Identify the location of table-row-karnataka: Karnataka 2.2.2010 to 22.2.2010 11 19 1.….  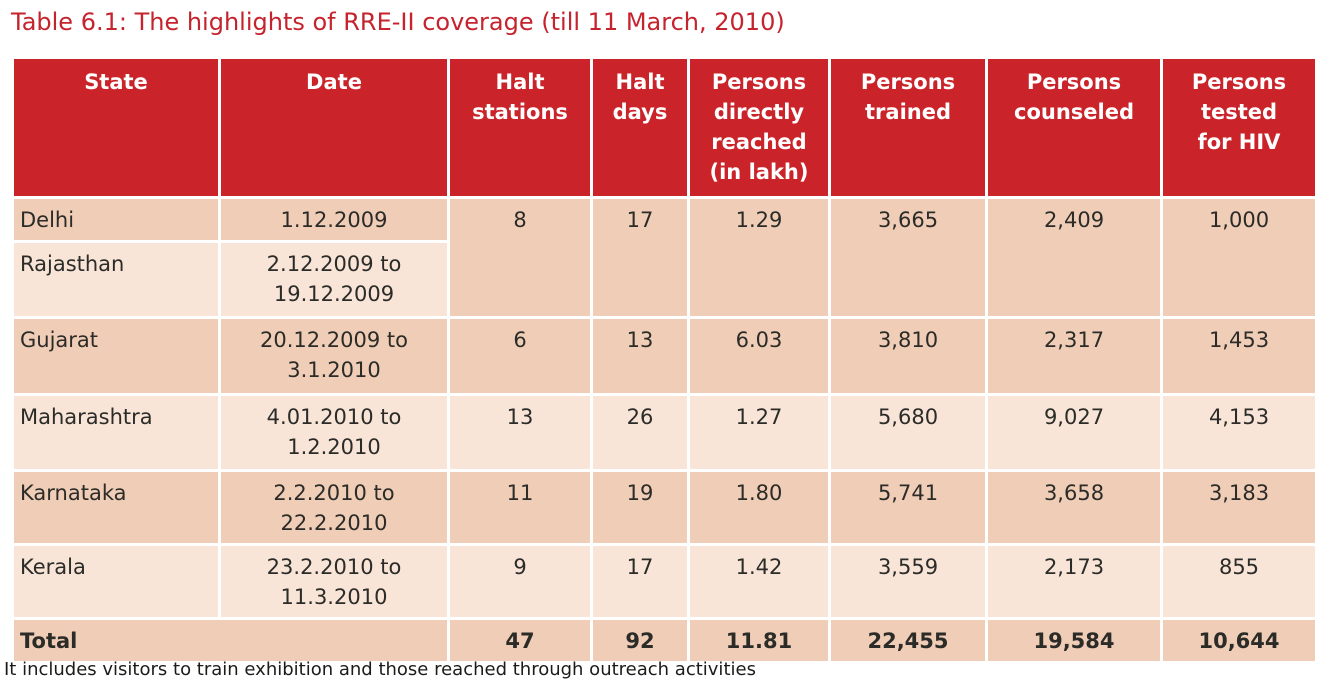
(664, 507).